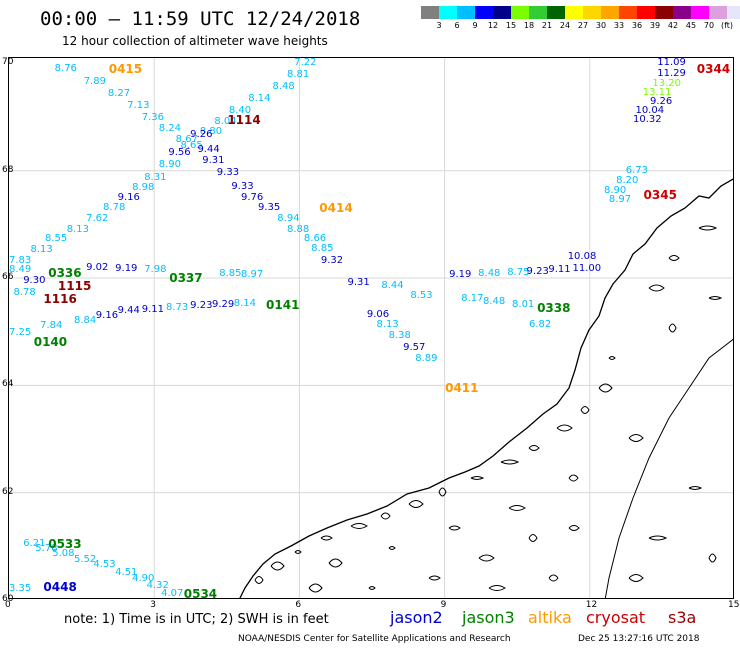 This screenshot has height=650, width=740. What do you see at coordinates (259, 99) in the screenshot?
I see `wave-height-value: 8.14` at bounding box center [259, 99].